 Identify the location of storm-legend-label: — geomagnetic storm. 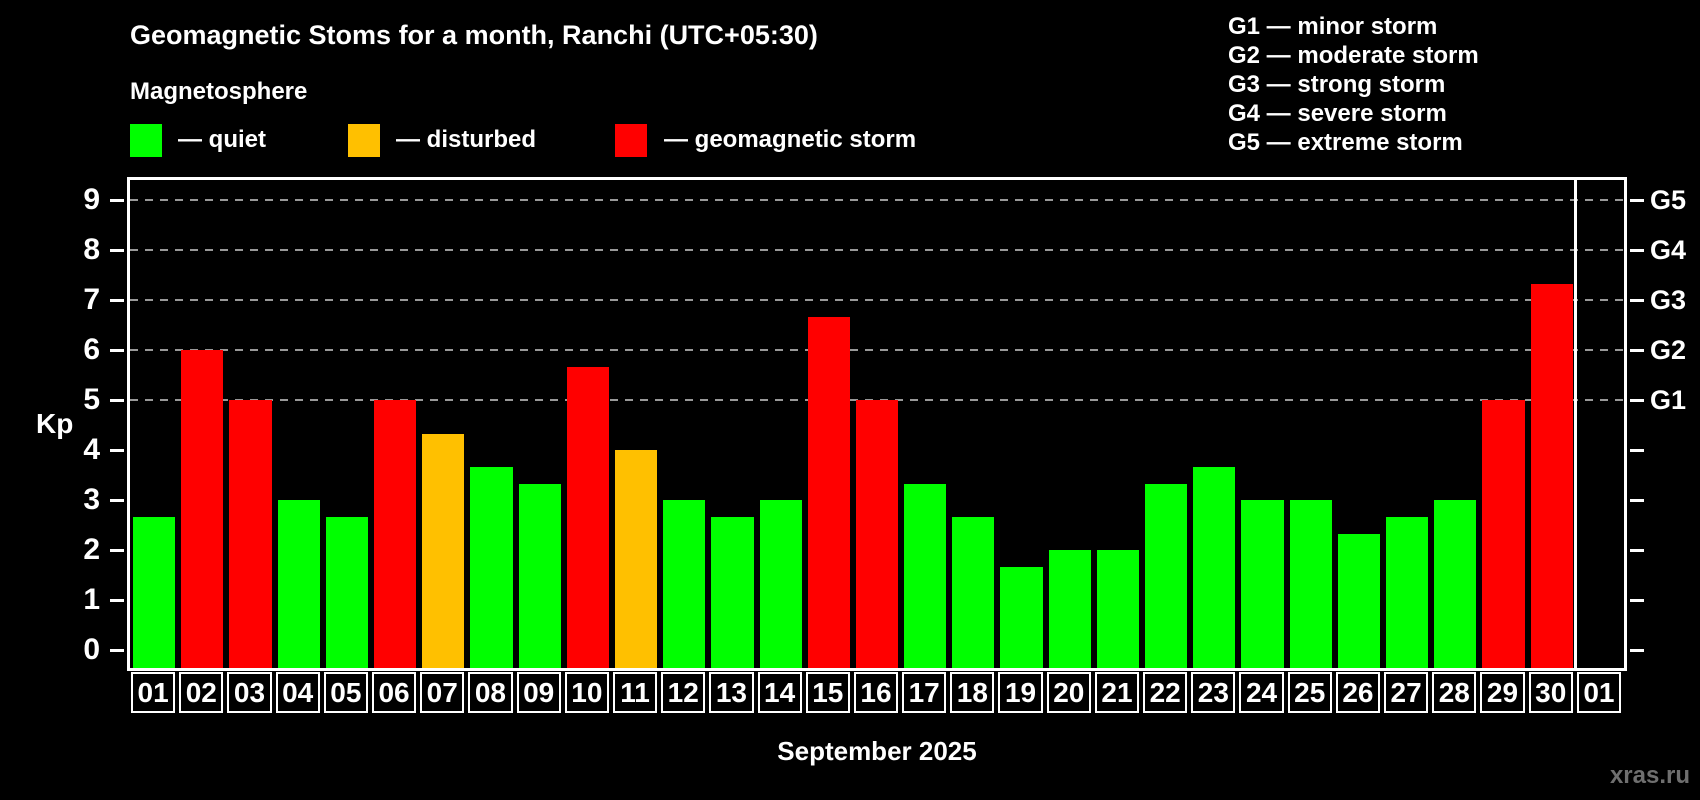
(790, 139).